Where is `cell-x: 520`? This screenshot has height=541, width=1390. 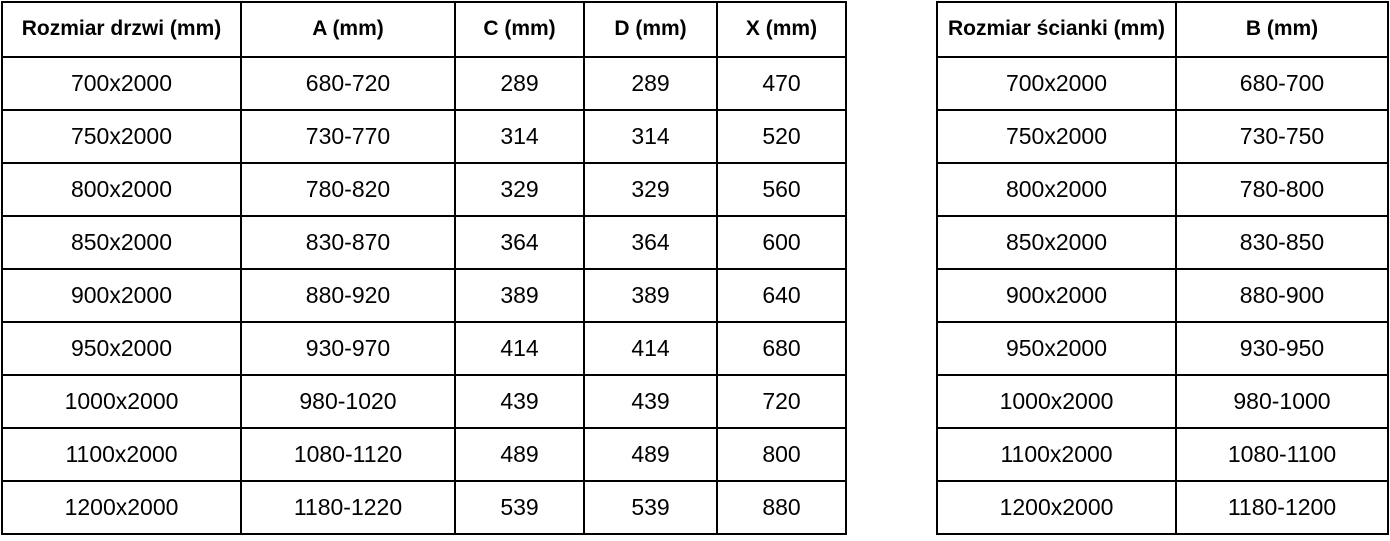 cell-x: 520 is located at coordinates (781, 136).